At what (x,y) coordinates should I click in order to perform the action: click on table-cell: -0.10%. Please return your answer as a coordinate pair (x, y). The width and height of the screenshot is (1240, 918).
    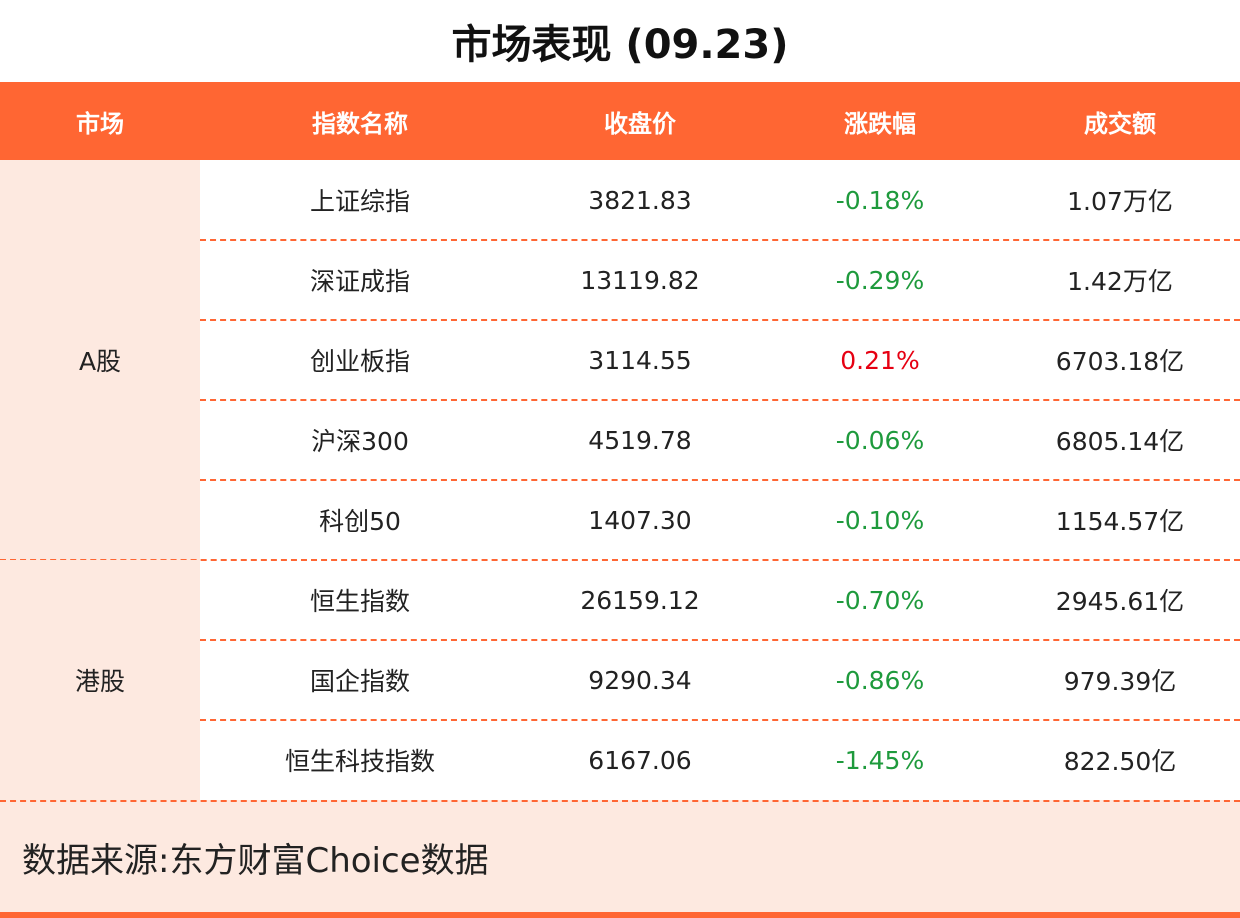
    Looking at the image, I should click on (880, 520).